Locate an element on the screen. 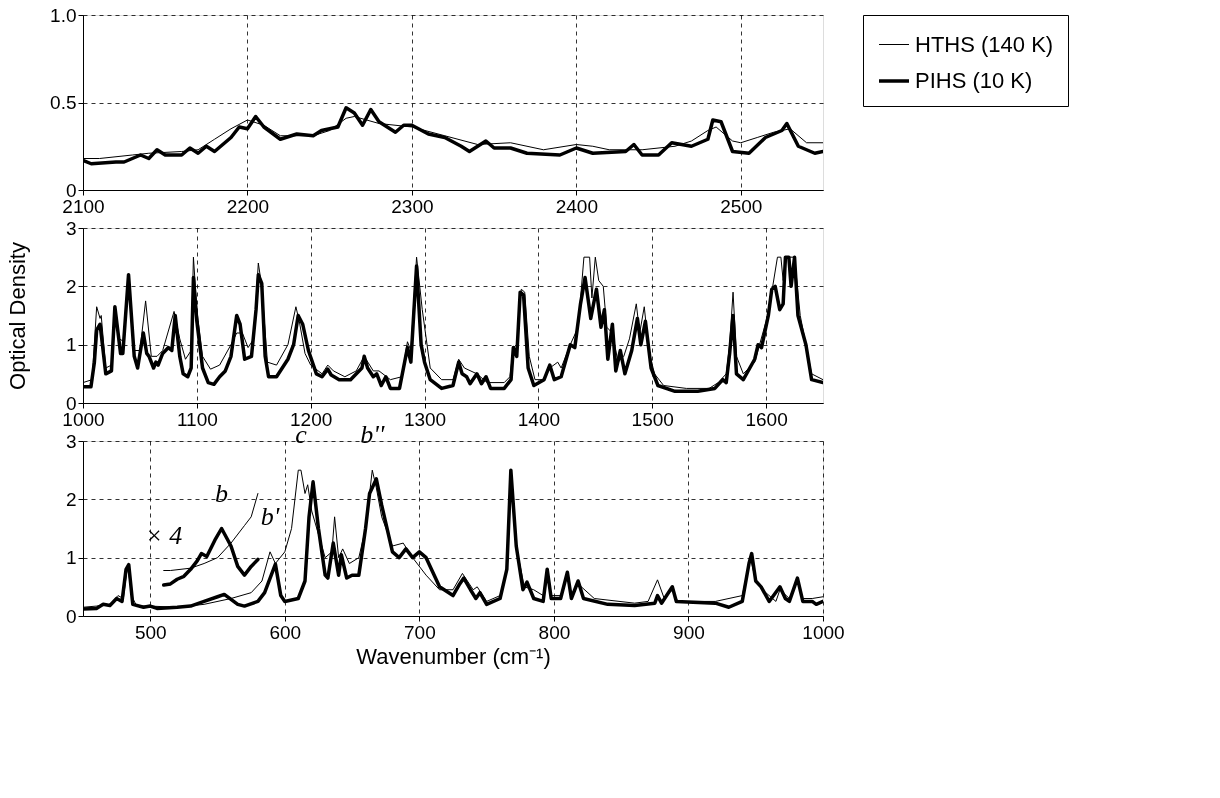 The image size is (1220, 798). x-tick-label: 1100 is located at coordinates (197, 419).